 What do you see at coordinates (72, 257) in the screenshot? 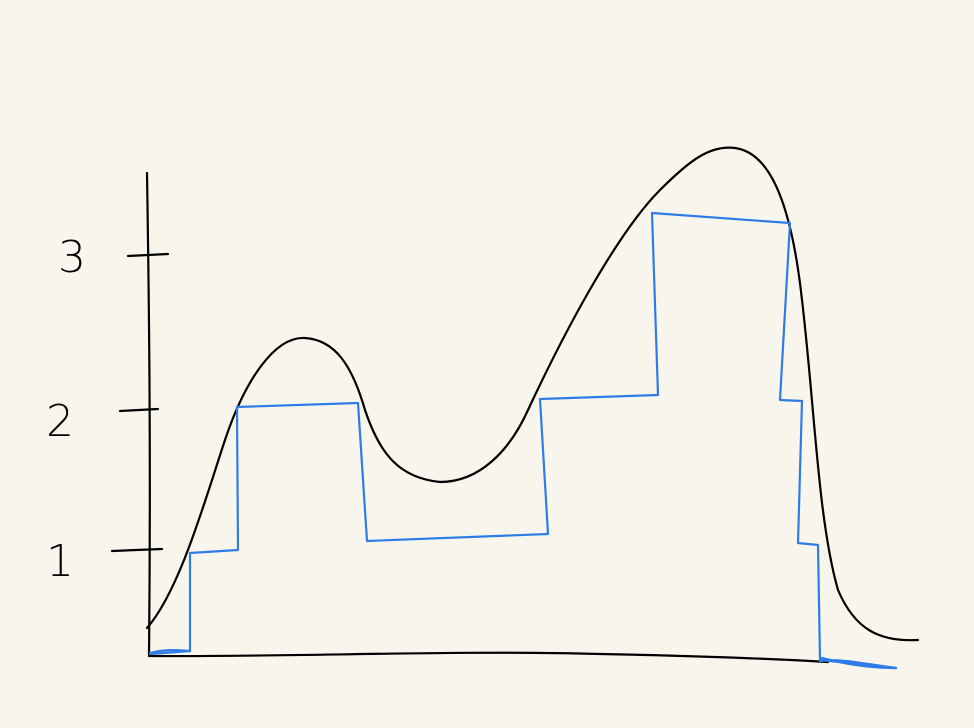
I see `y-tick-label-3: 3` at bounding box center [72, 257].